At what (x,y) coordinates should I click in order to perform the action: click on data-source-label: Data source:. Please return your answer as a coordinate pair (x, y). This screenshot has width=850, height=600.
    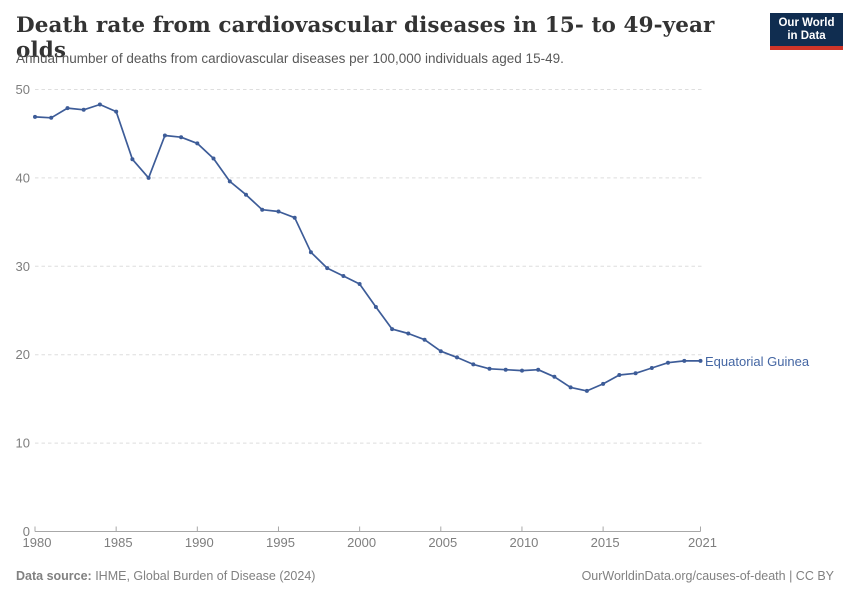
    Looking at the image, I should click on (54, 576).